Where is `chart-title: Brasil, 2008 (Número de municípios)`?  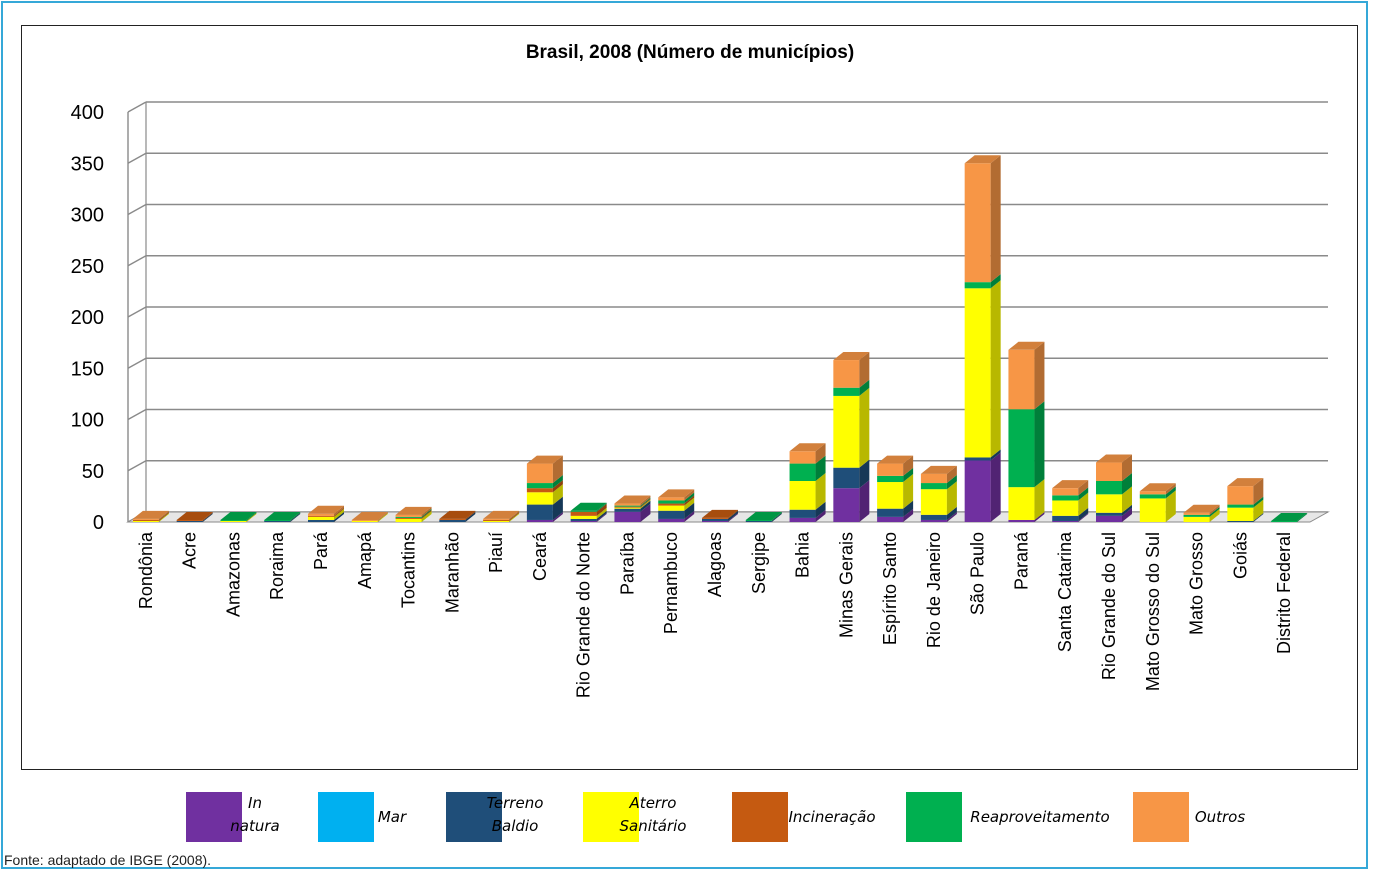
chart-title: Brasil, 2008 (Número de municípios) is located at coordinates (690, 52).